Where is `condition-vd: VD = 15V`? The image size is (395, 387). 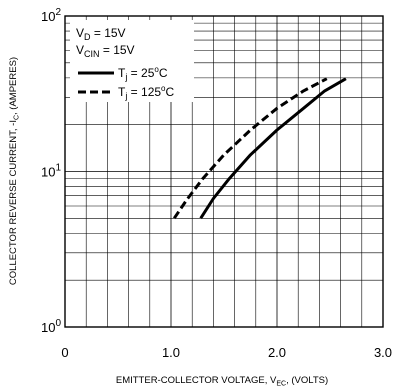 condition-vd: VD = 15V is located at coordinates (101, 34).